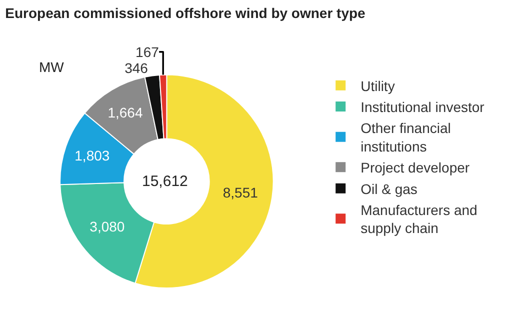 This screenshot has width=518, height=328. Describe the element at coordinates (389, 188) in the screenshot. I see `legend-label: Oil & gas` at that location.